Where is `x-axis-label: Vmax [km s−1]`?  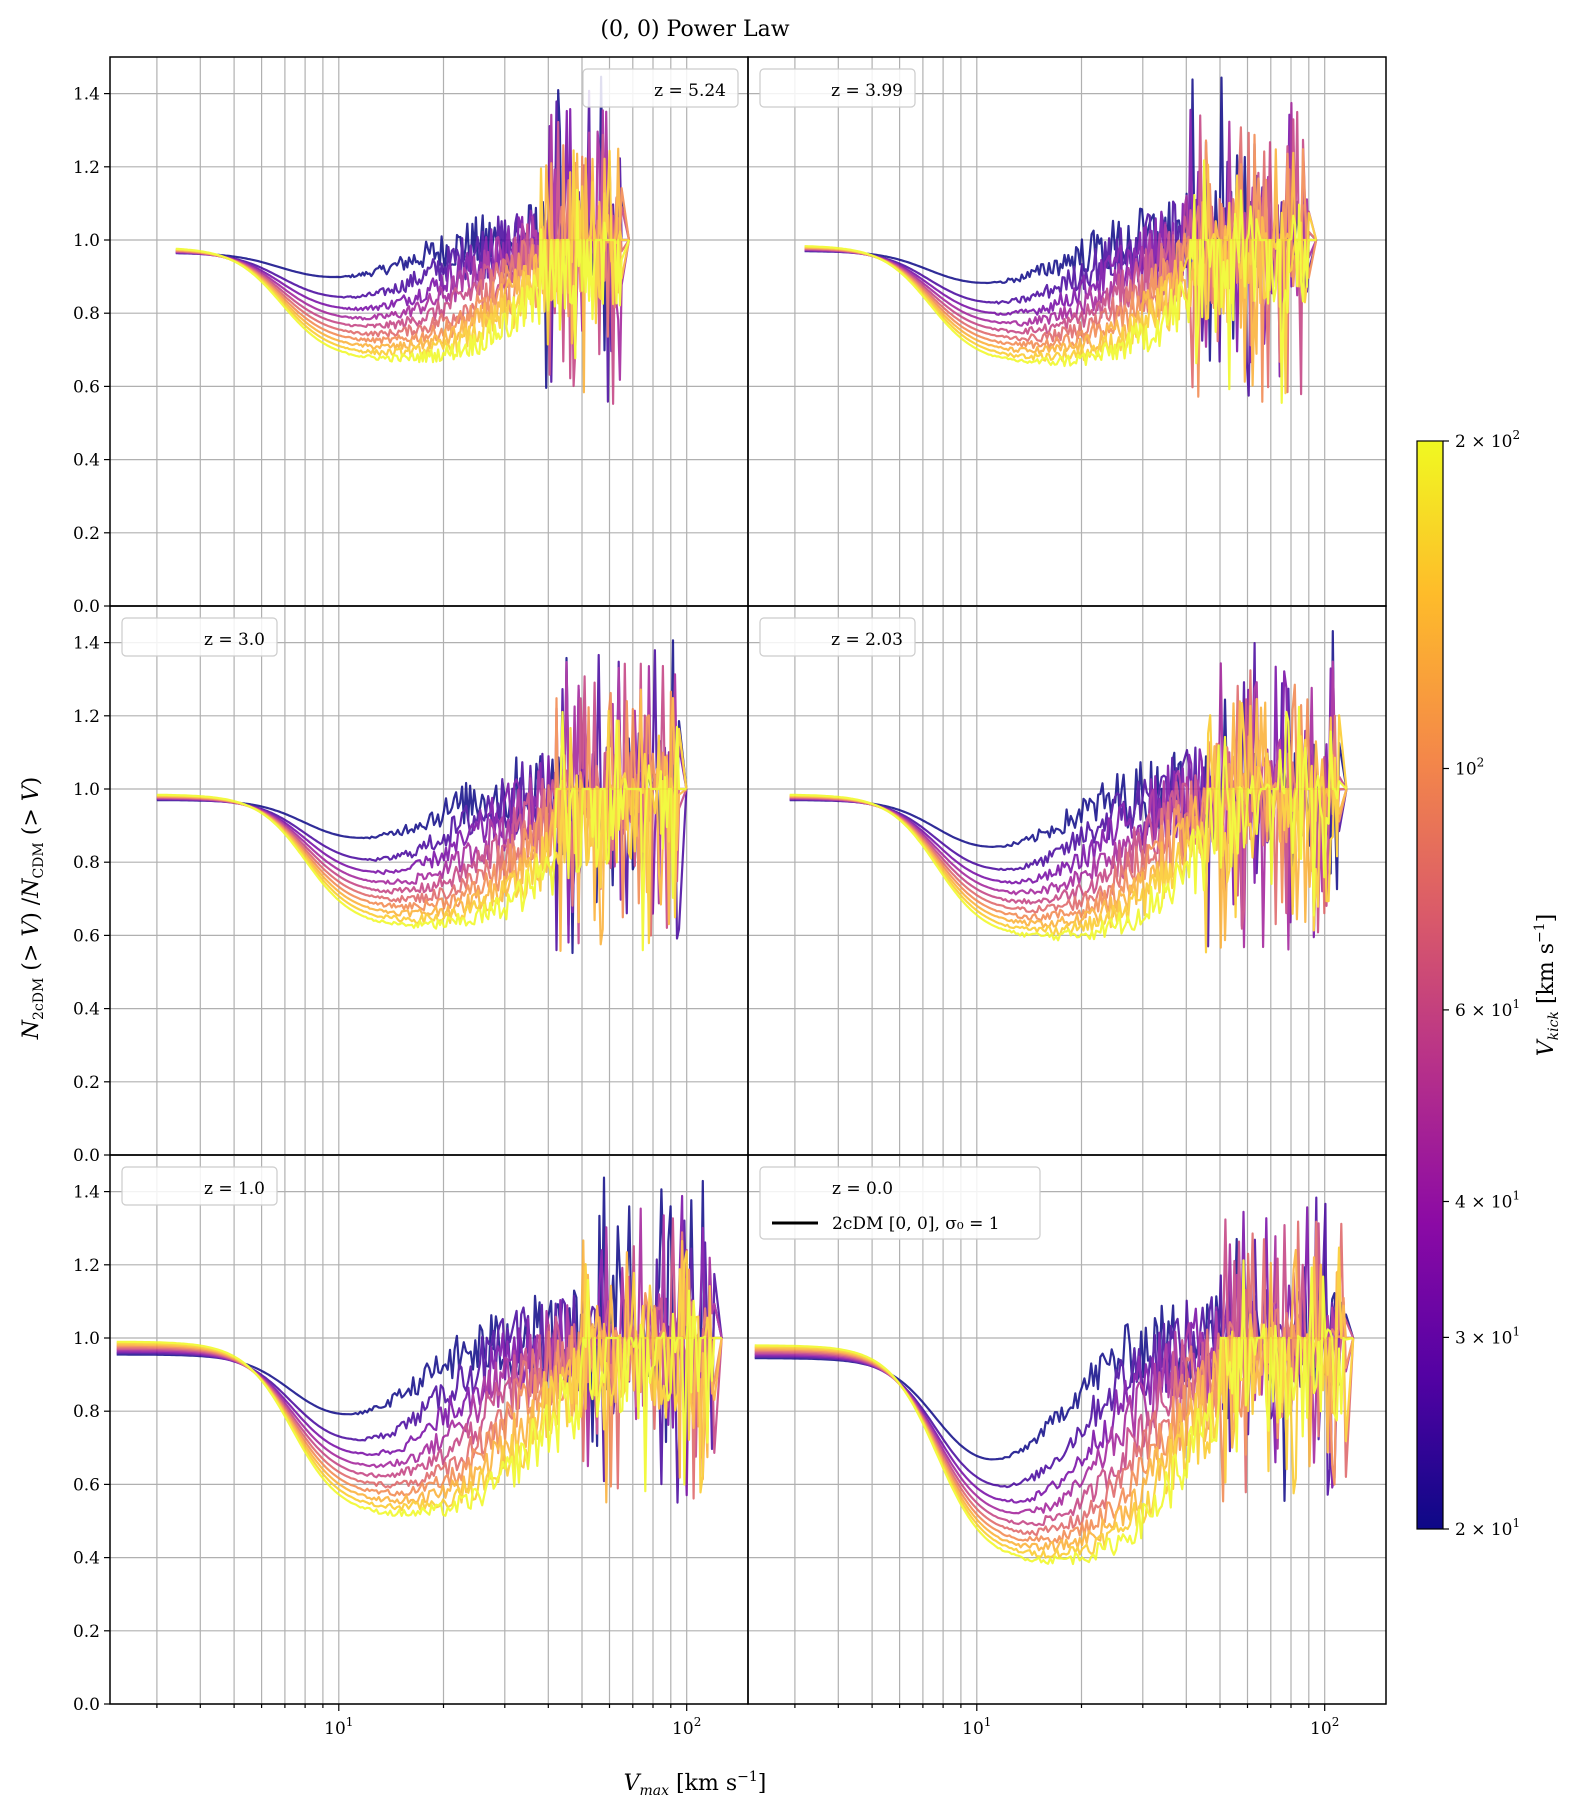
x-axis-label: Vmax [km s−1] is located at coordinates (695, 1784).